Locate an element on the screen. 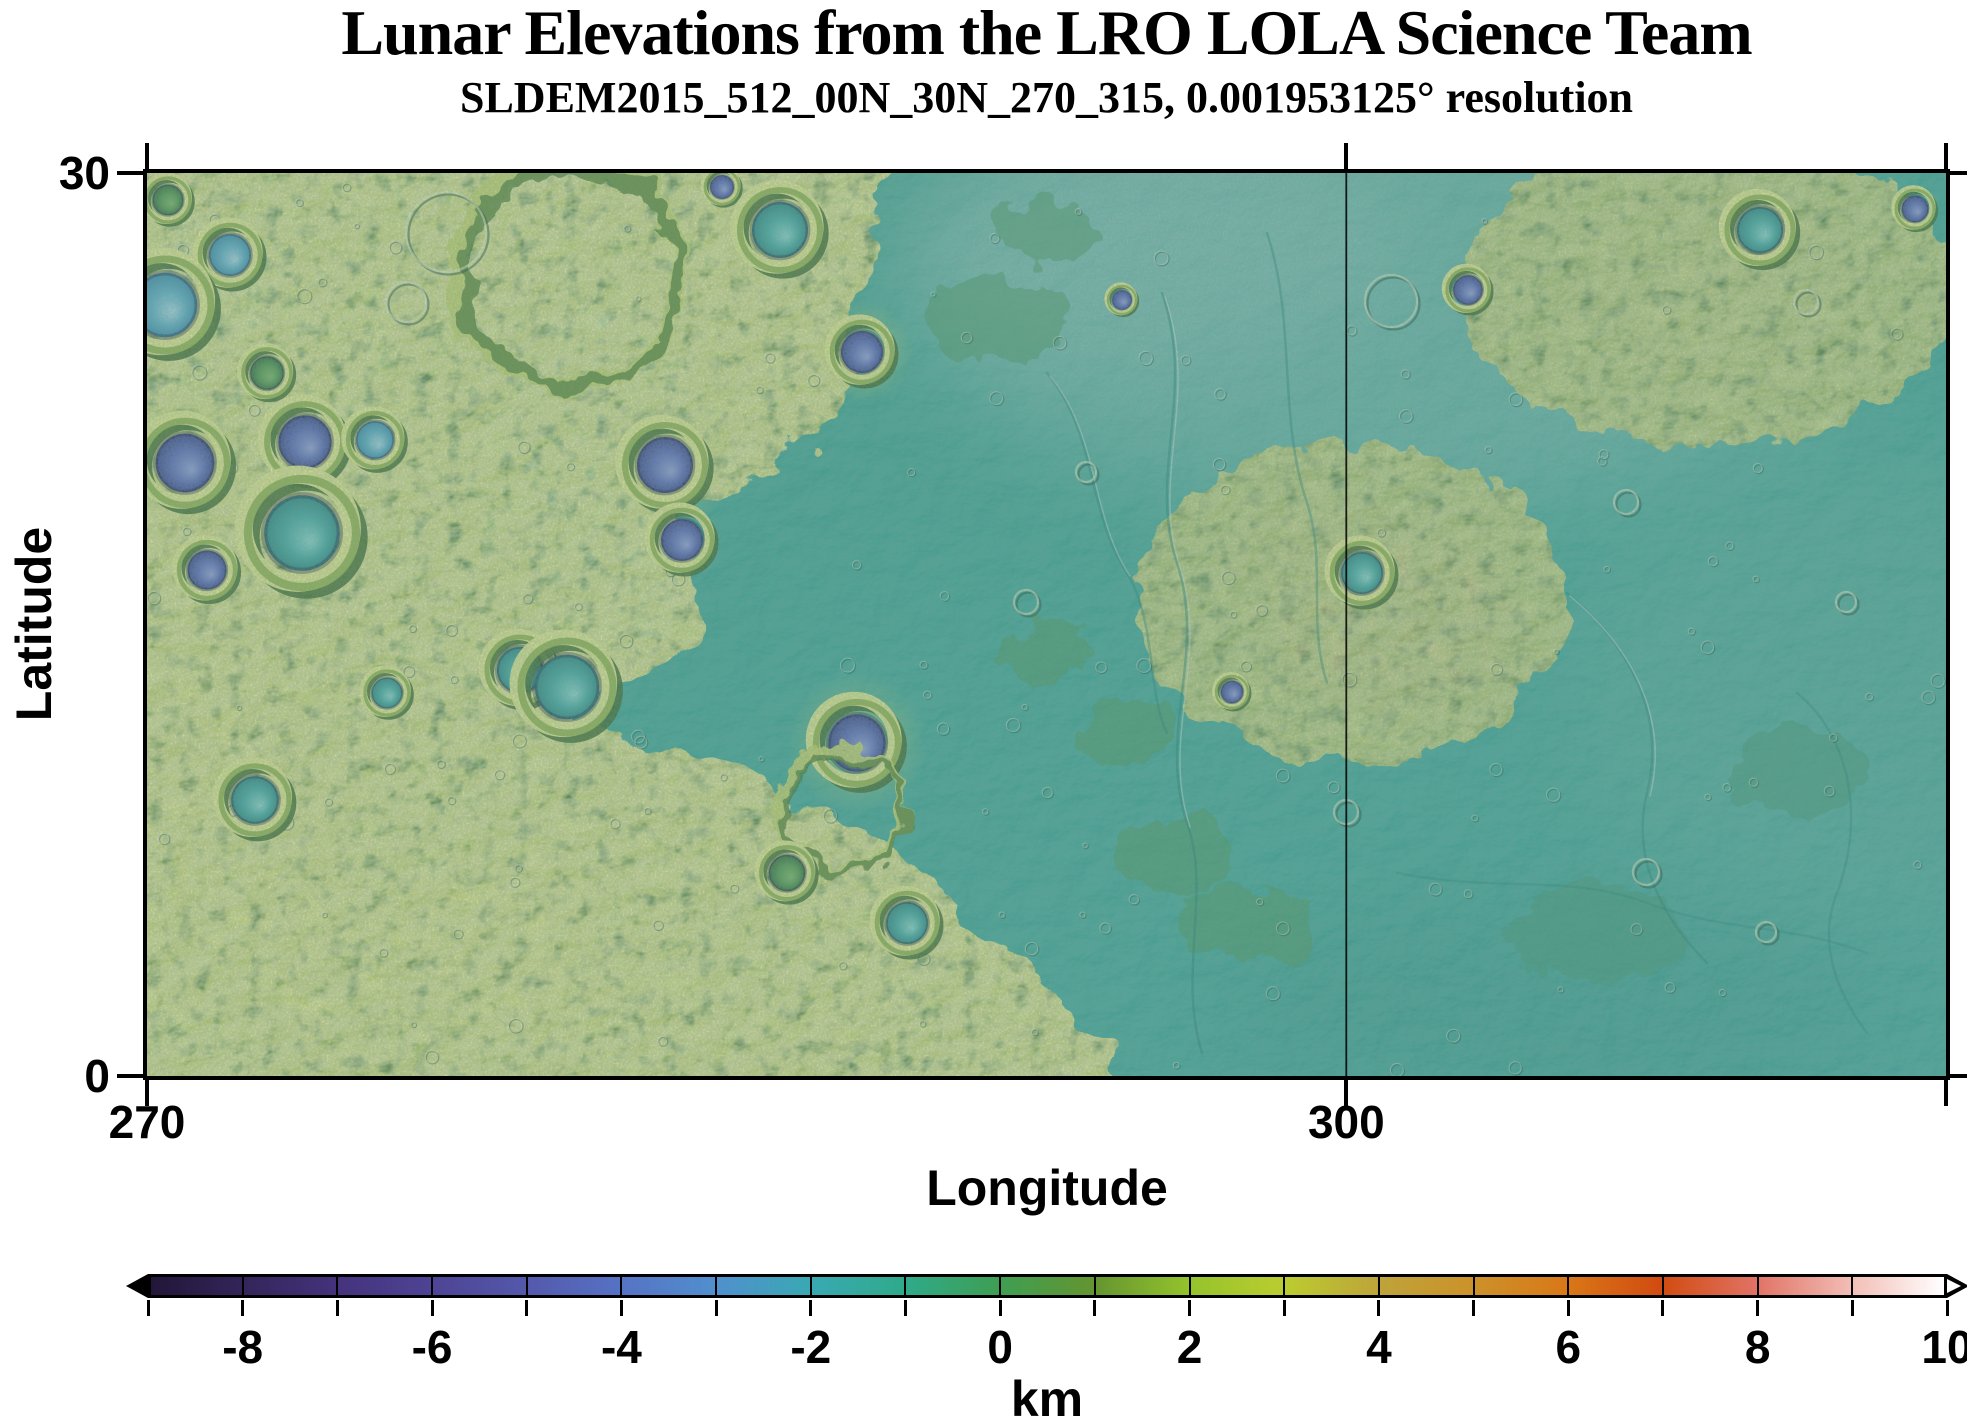 Image resolution: width=1967 pixels, height=1422 pixels. colorbar-unit-label: km is located at coordinates (1047, 1396).